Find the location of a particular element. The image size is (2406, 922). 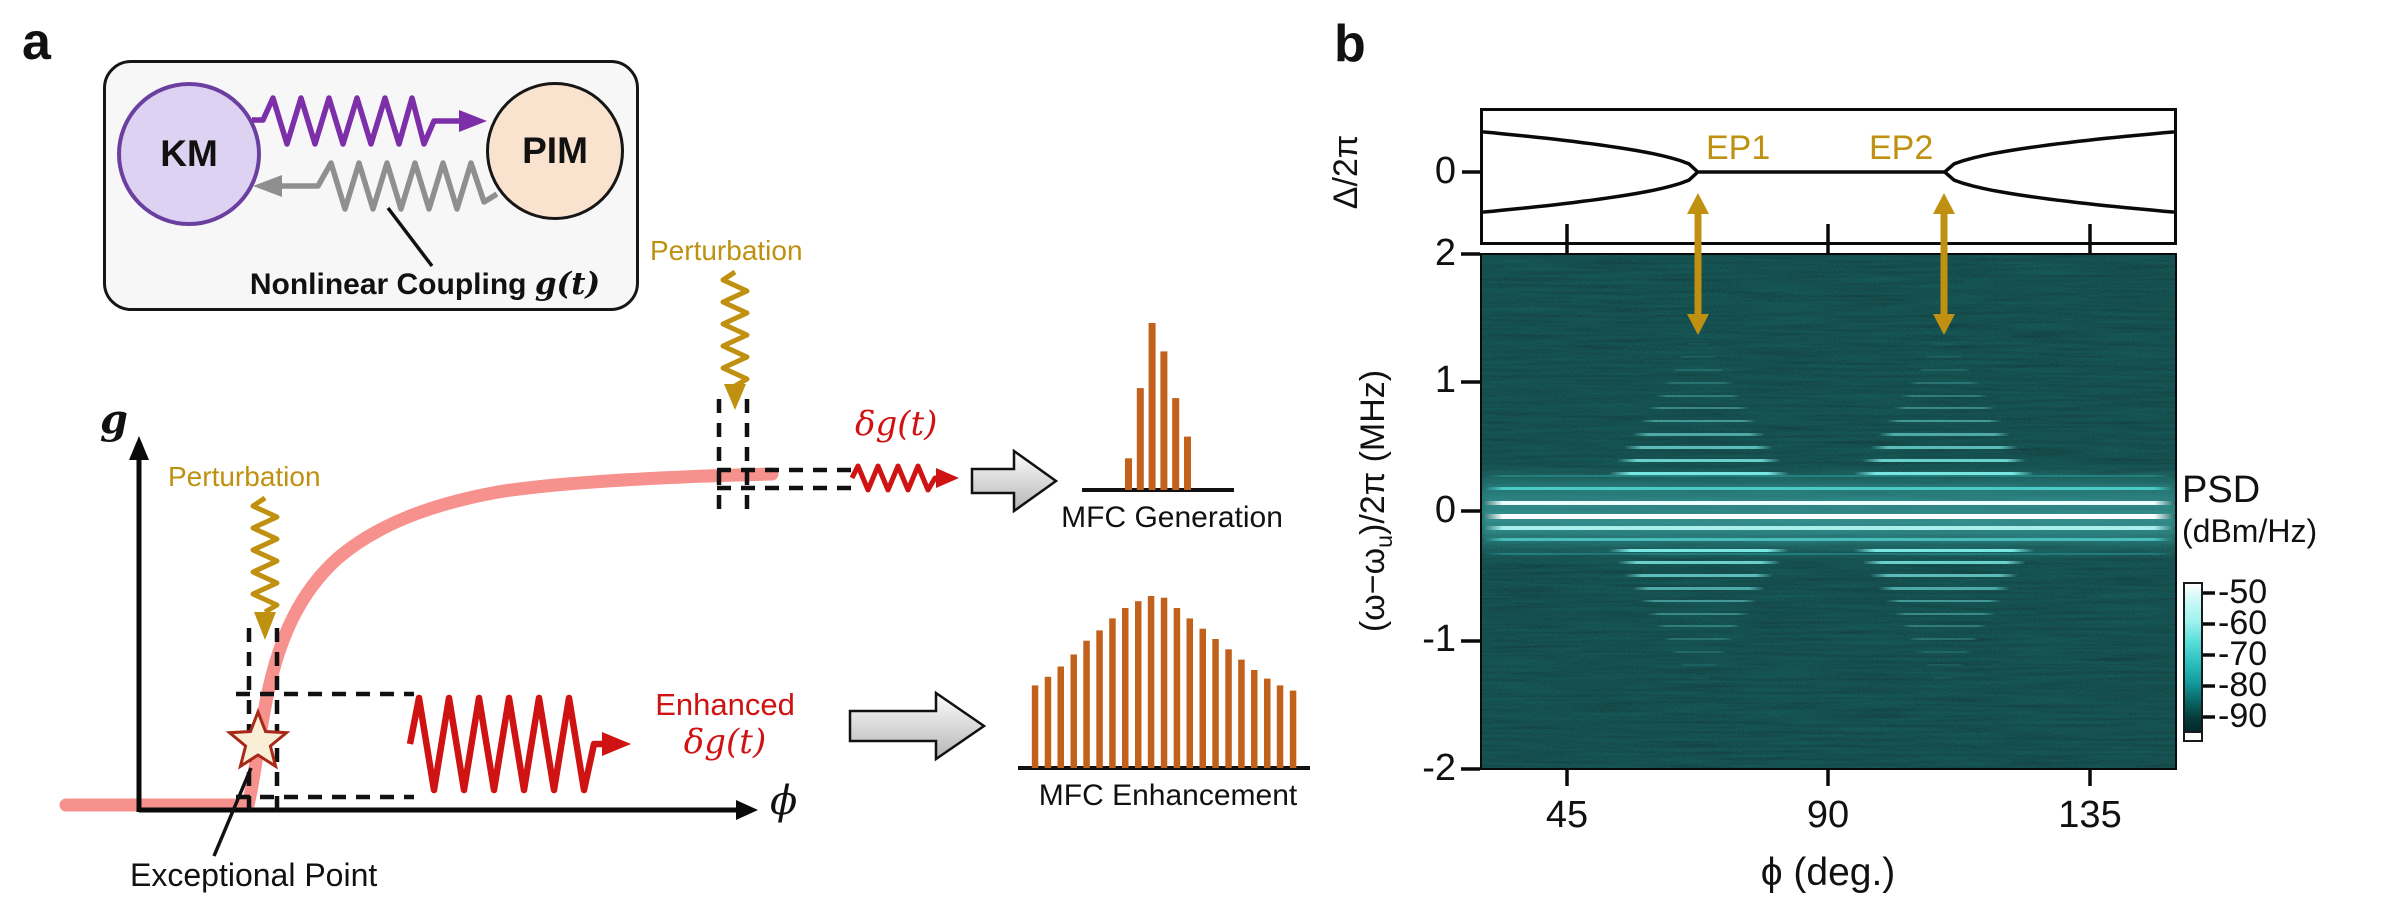

topplot-bg is located at coordinates (1828, 176).